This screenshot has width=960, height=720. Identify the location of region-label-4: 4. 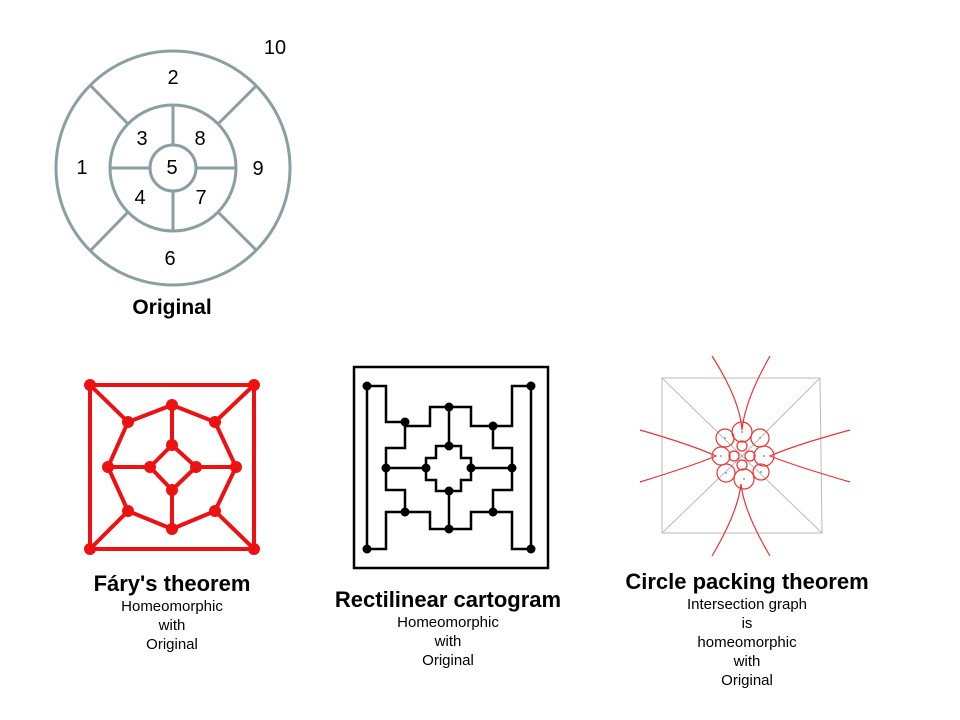
(139, 198).